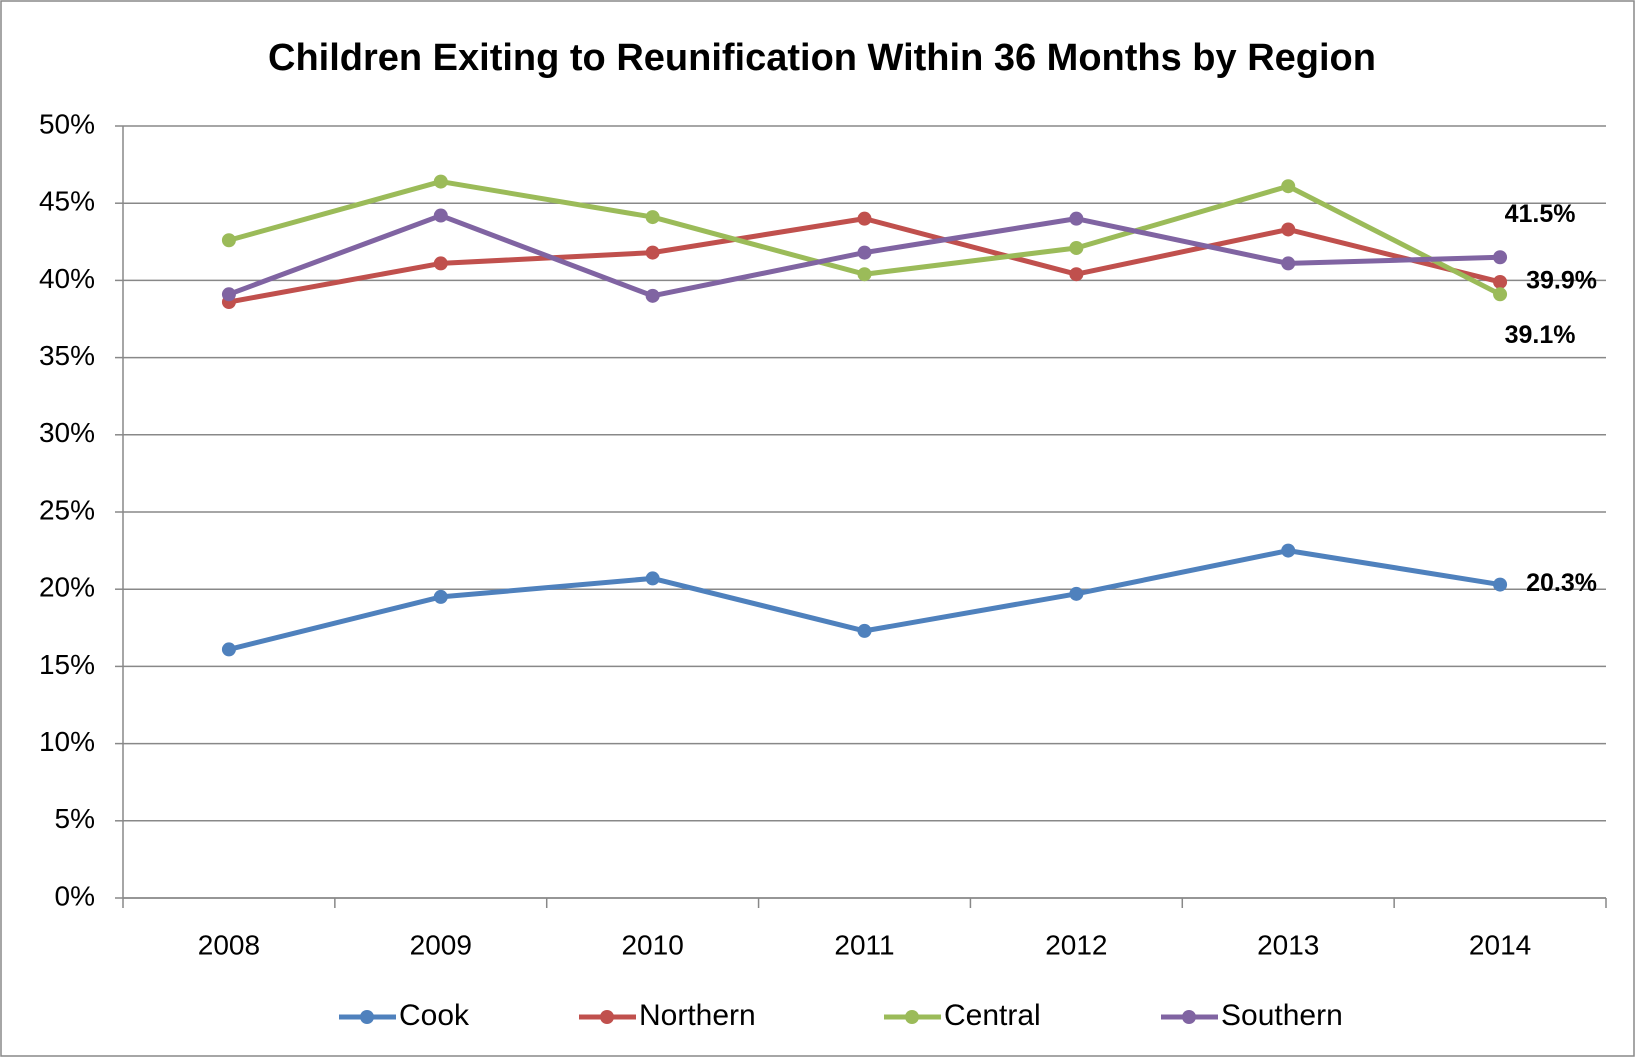 The width and height of the screenshot is (1635, 1057). Describe the element at coordinates (67, 355) in the screenshot. I see `y-tick-label: 35%` at that location.